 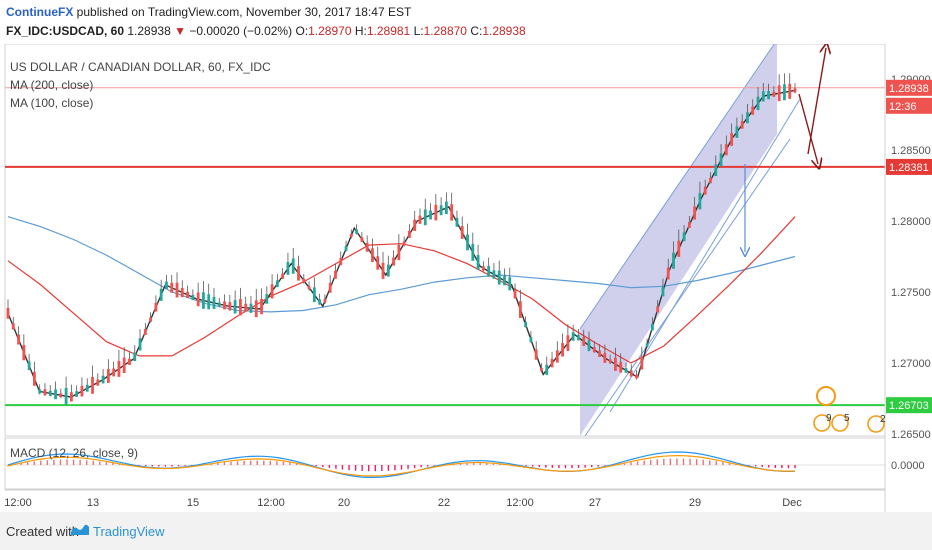 What do you see at coordinates (149, 31) in the screenshot?
I see `last-price: 1.28938` at bounding box center [149, 31].